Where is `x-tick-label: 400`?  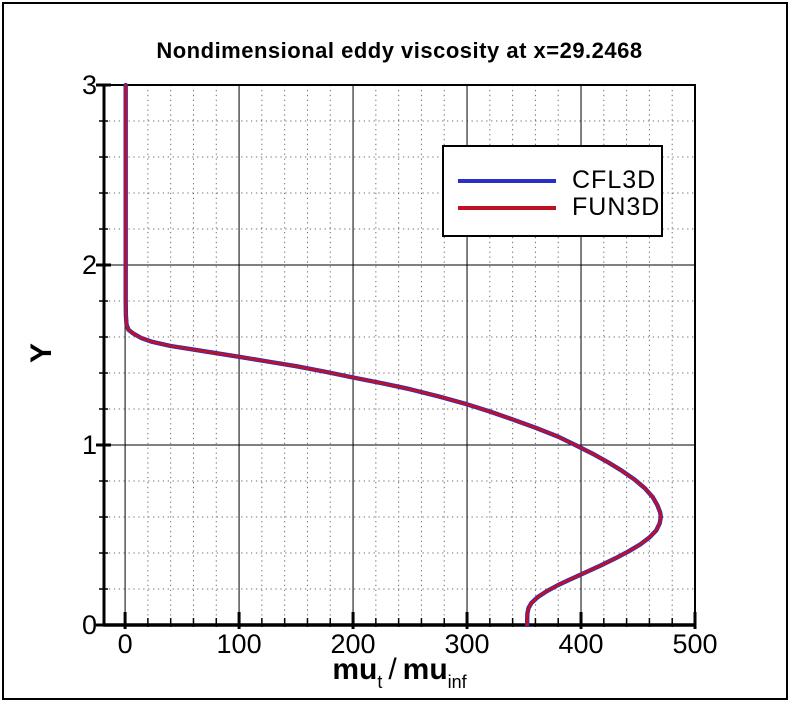
x-tick-label: 400 is located at coordinates (580, 644).